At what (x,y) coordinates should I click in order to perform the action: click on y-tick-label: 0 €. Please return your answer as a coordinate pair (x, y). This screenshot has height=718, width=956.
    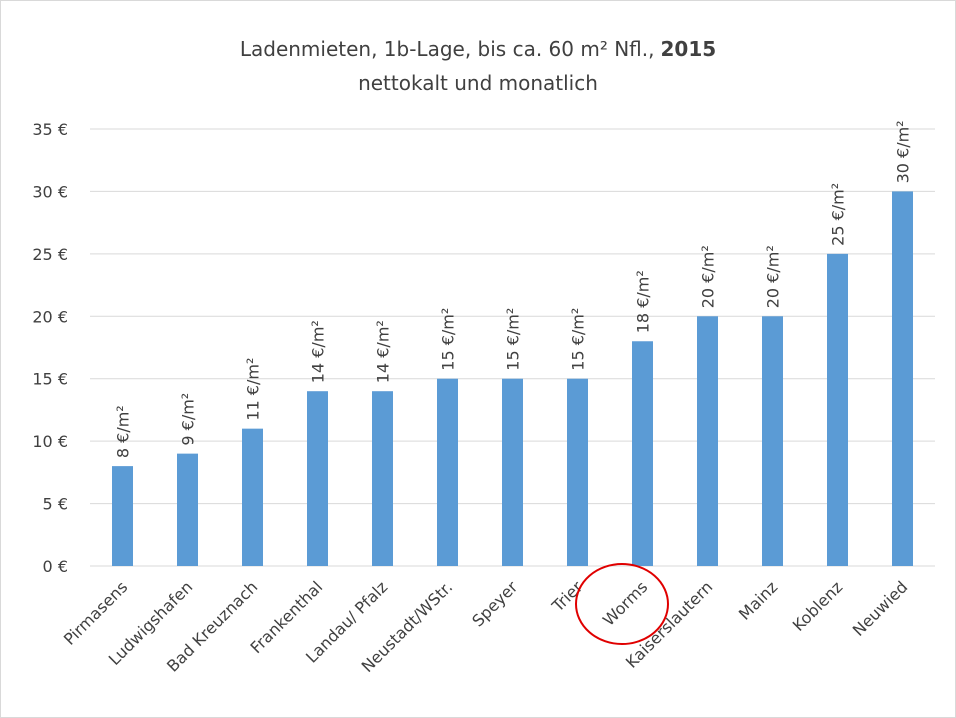
    Looking at the image, I should click on (55, 566).